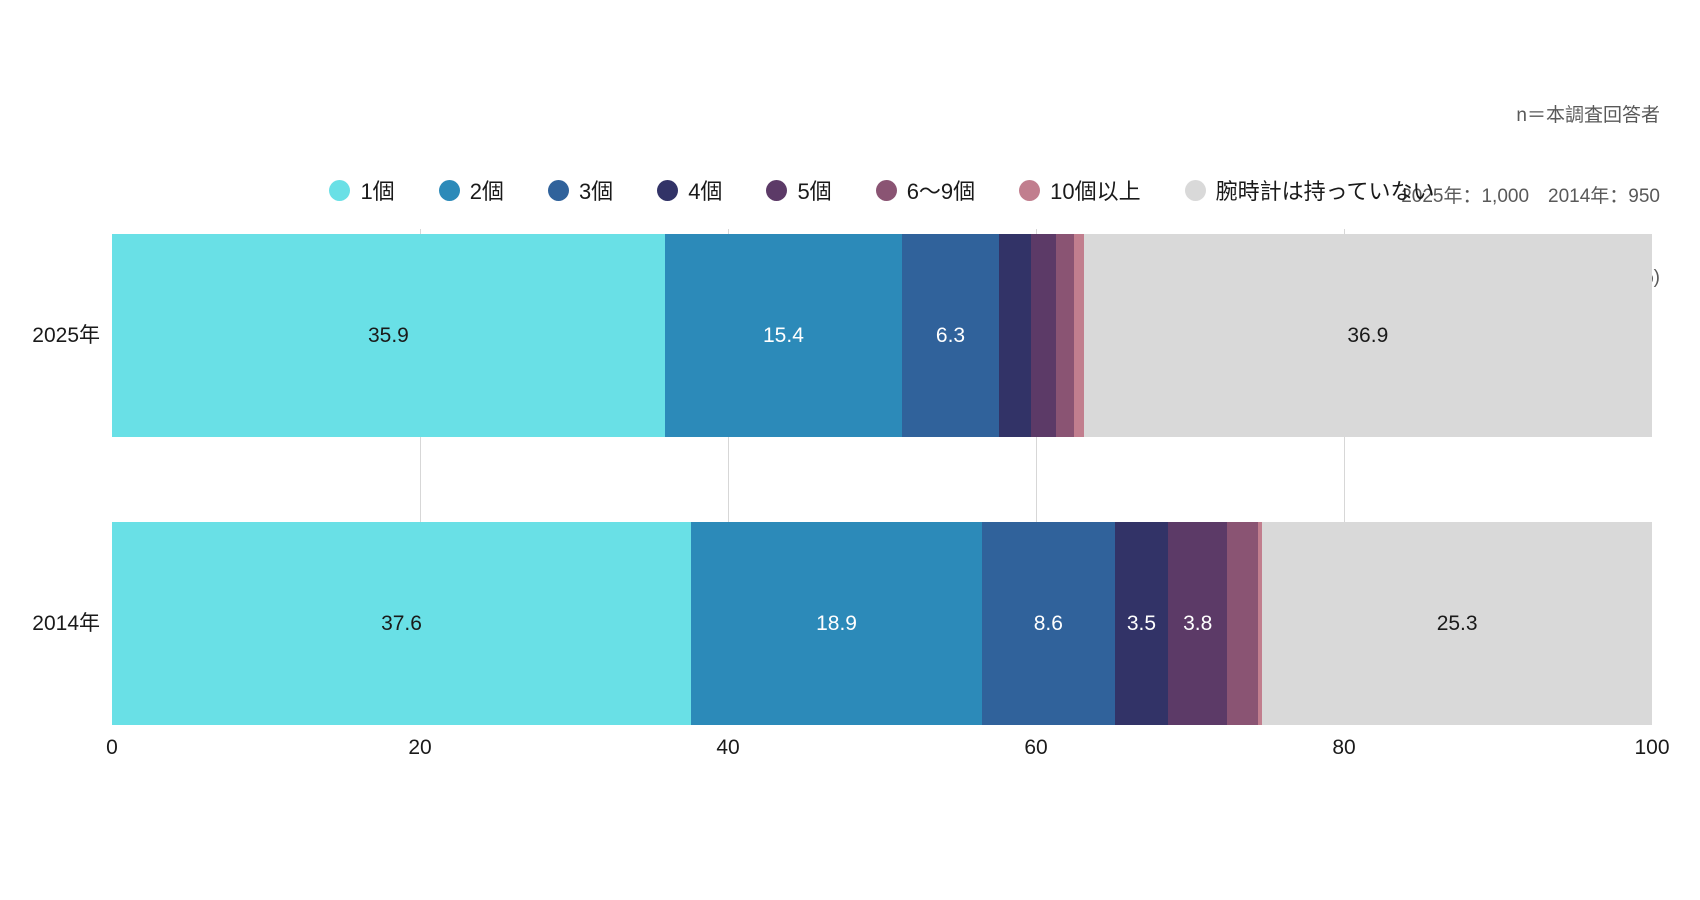  What do you see at coordinates (596, 191) in the screenshot?
I see `legend-label: 3個` at bounding box center [596, 191].